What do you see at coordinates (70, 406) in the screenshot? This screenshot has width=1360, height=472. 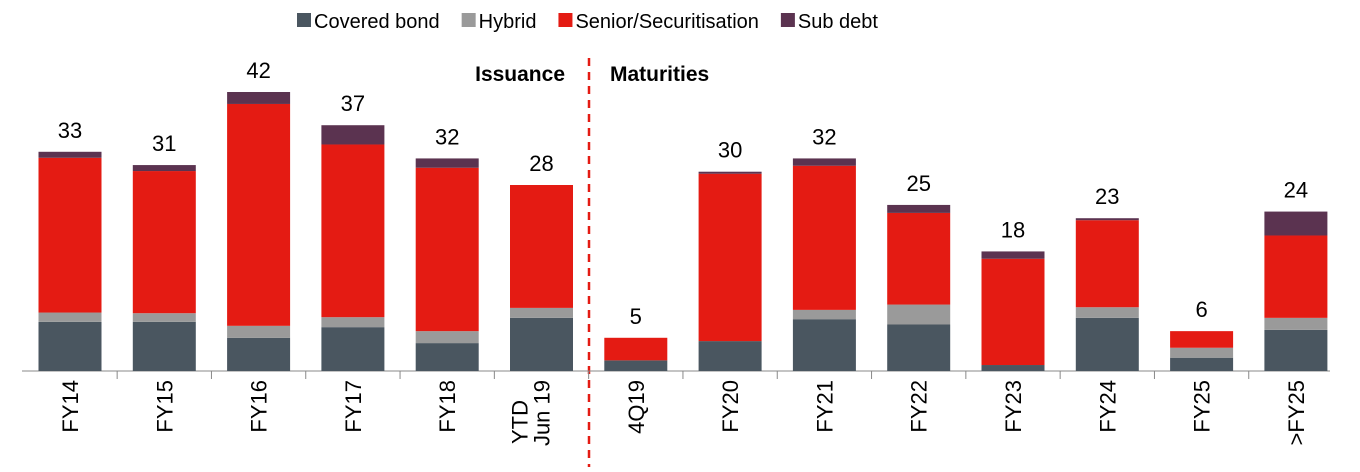 I see `x-tick-label: FY14` at bounding box center [70, 406].